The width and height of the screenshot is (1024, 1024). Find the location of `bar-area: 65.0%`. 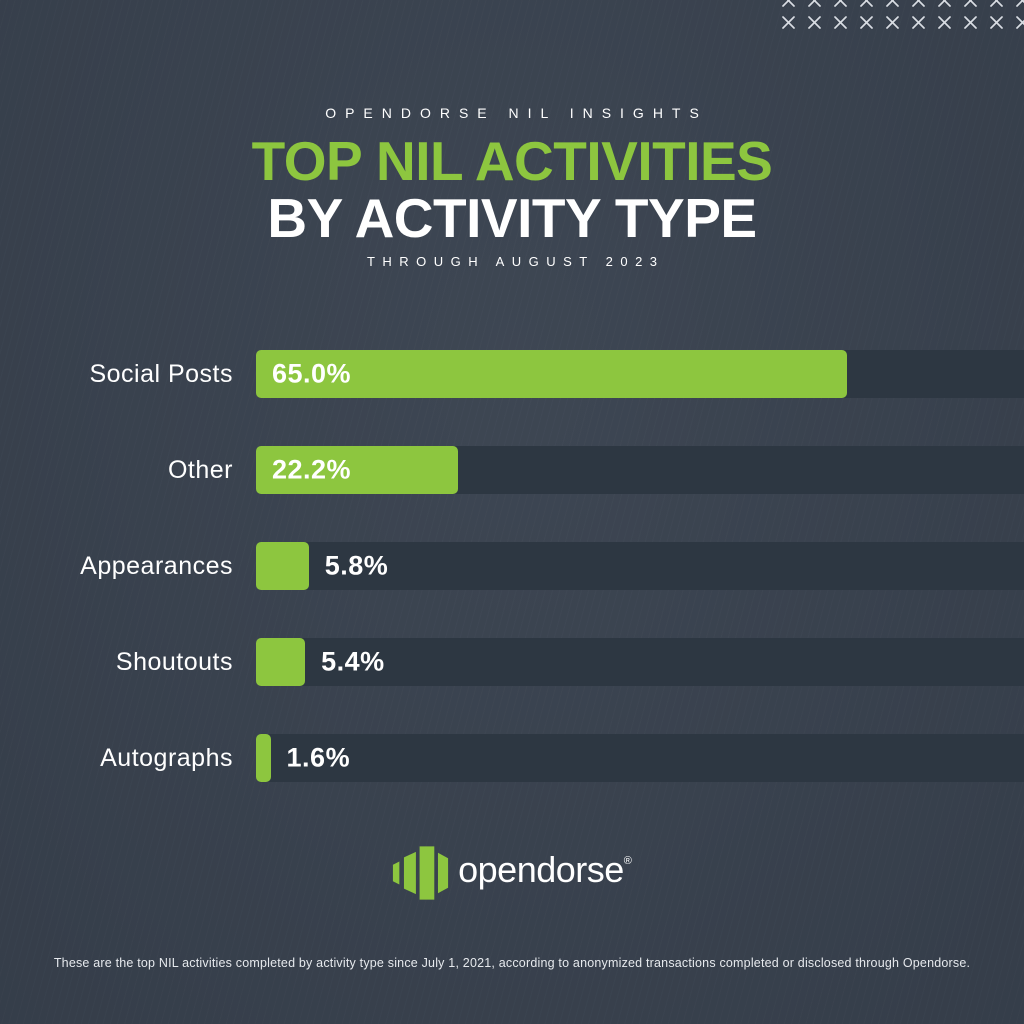

bar-area: 65.0% is located at coordinates (640, 374).